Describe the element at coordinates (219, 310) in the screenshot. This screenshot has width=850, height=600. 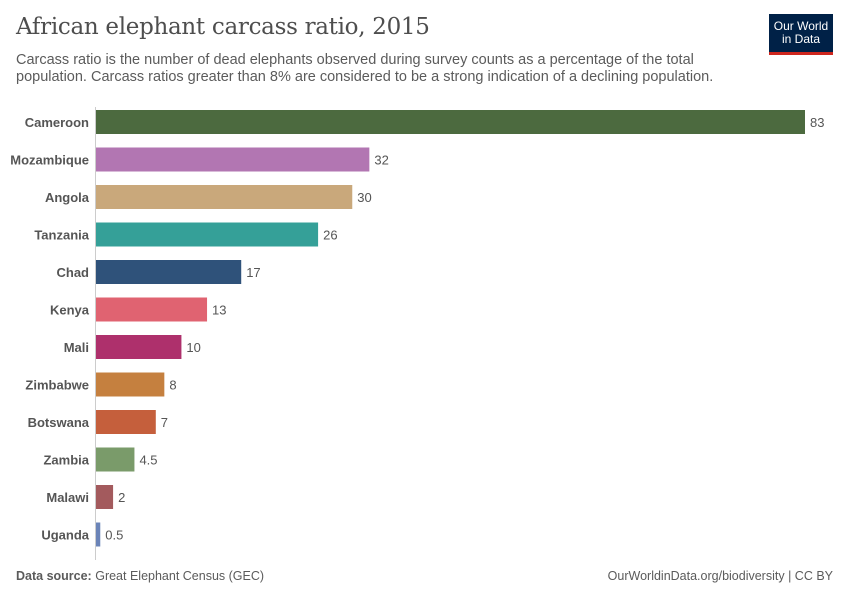
I see `value-label: 13` at that location.